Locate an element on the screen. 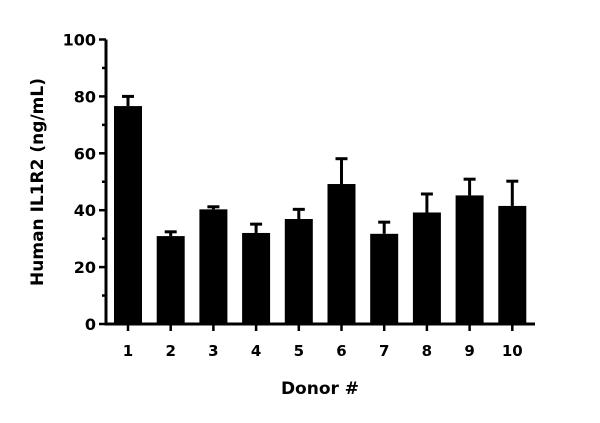 The height and width of the screenshot is (423, 600). y-tick-label: 40 is located at coordinates (85, 210).